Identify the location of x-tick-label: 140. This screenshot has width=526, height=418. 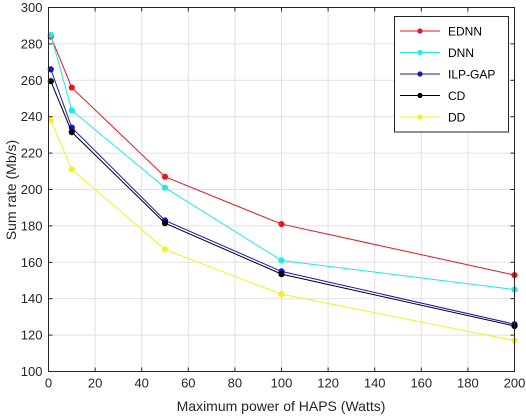
(375, 383).